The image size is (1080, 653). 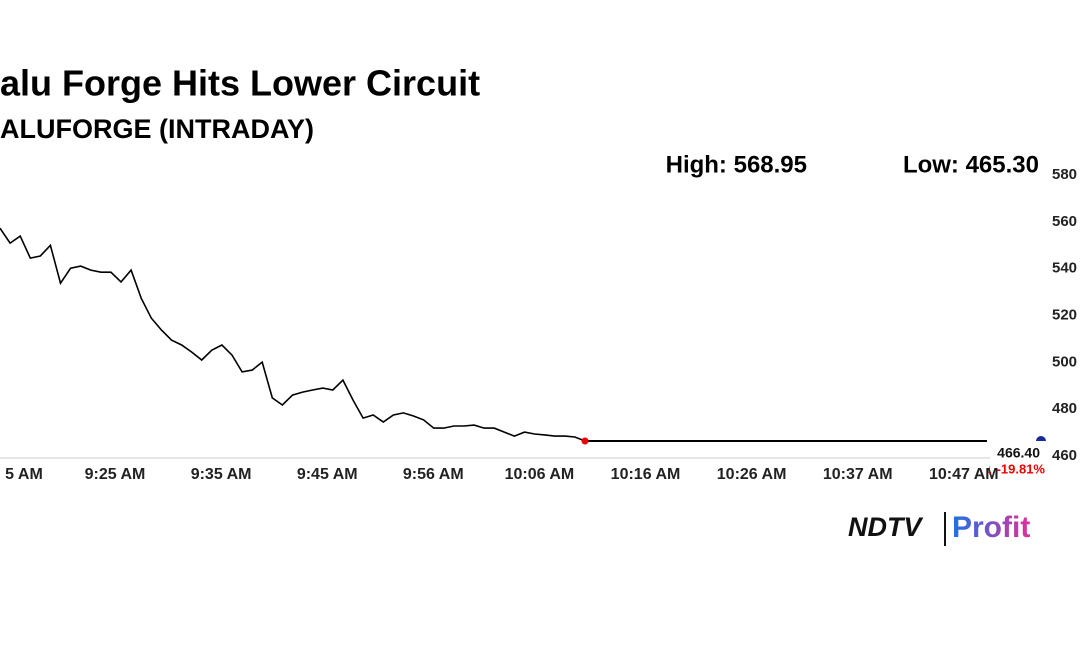 What do you see at coordinates (1041, 439) in the screenshot?
I see `end-marker` at bounding box center [1041, 439].